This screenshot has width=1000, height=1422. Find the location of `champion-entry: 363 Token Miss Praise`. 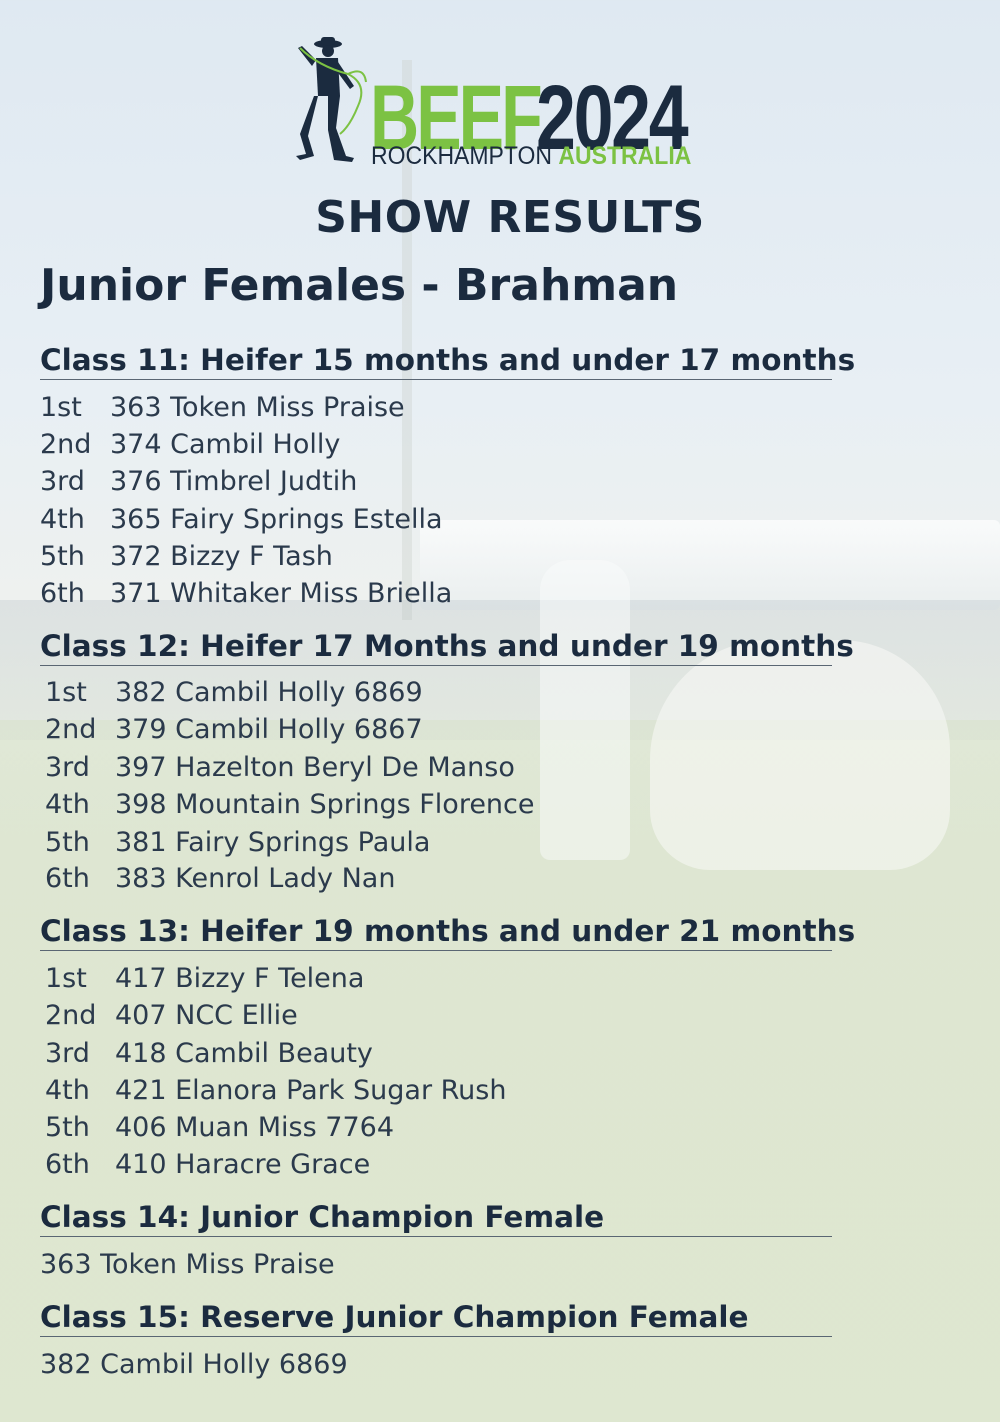

champion-entry: 363 Token Miss Praise is located at coordinates (187, 1264).